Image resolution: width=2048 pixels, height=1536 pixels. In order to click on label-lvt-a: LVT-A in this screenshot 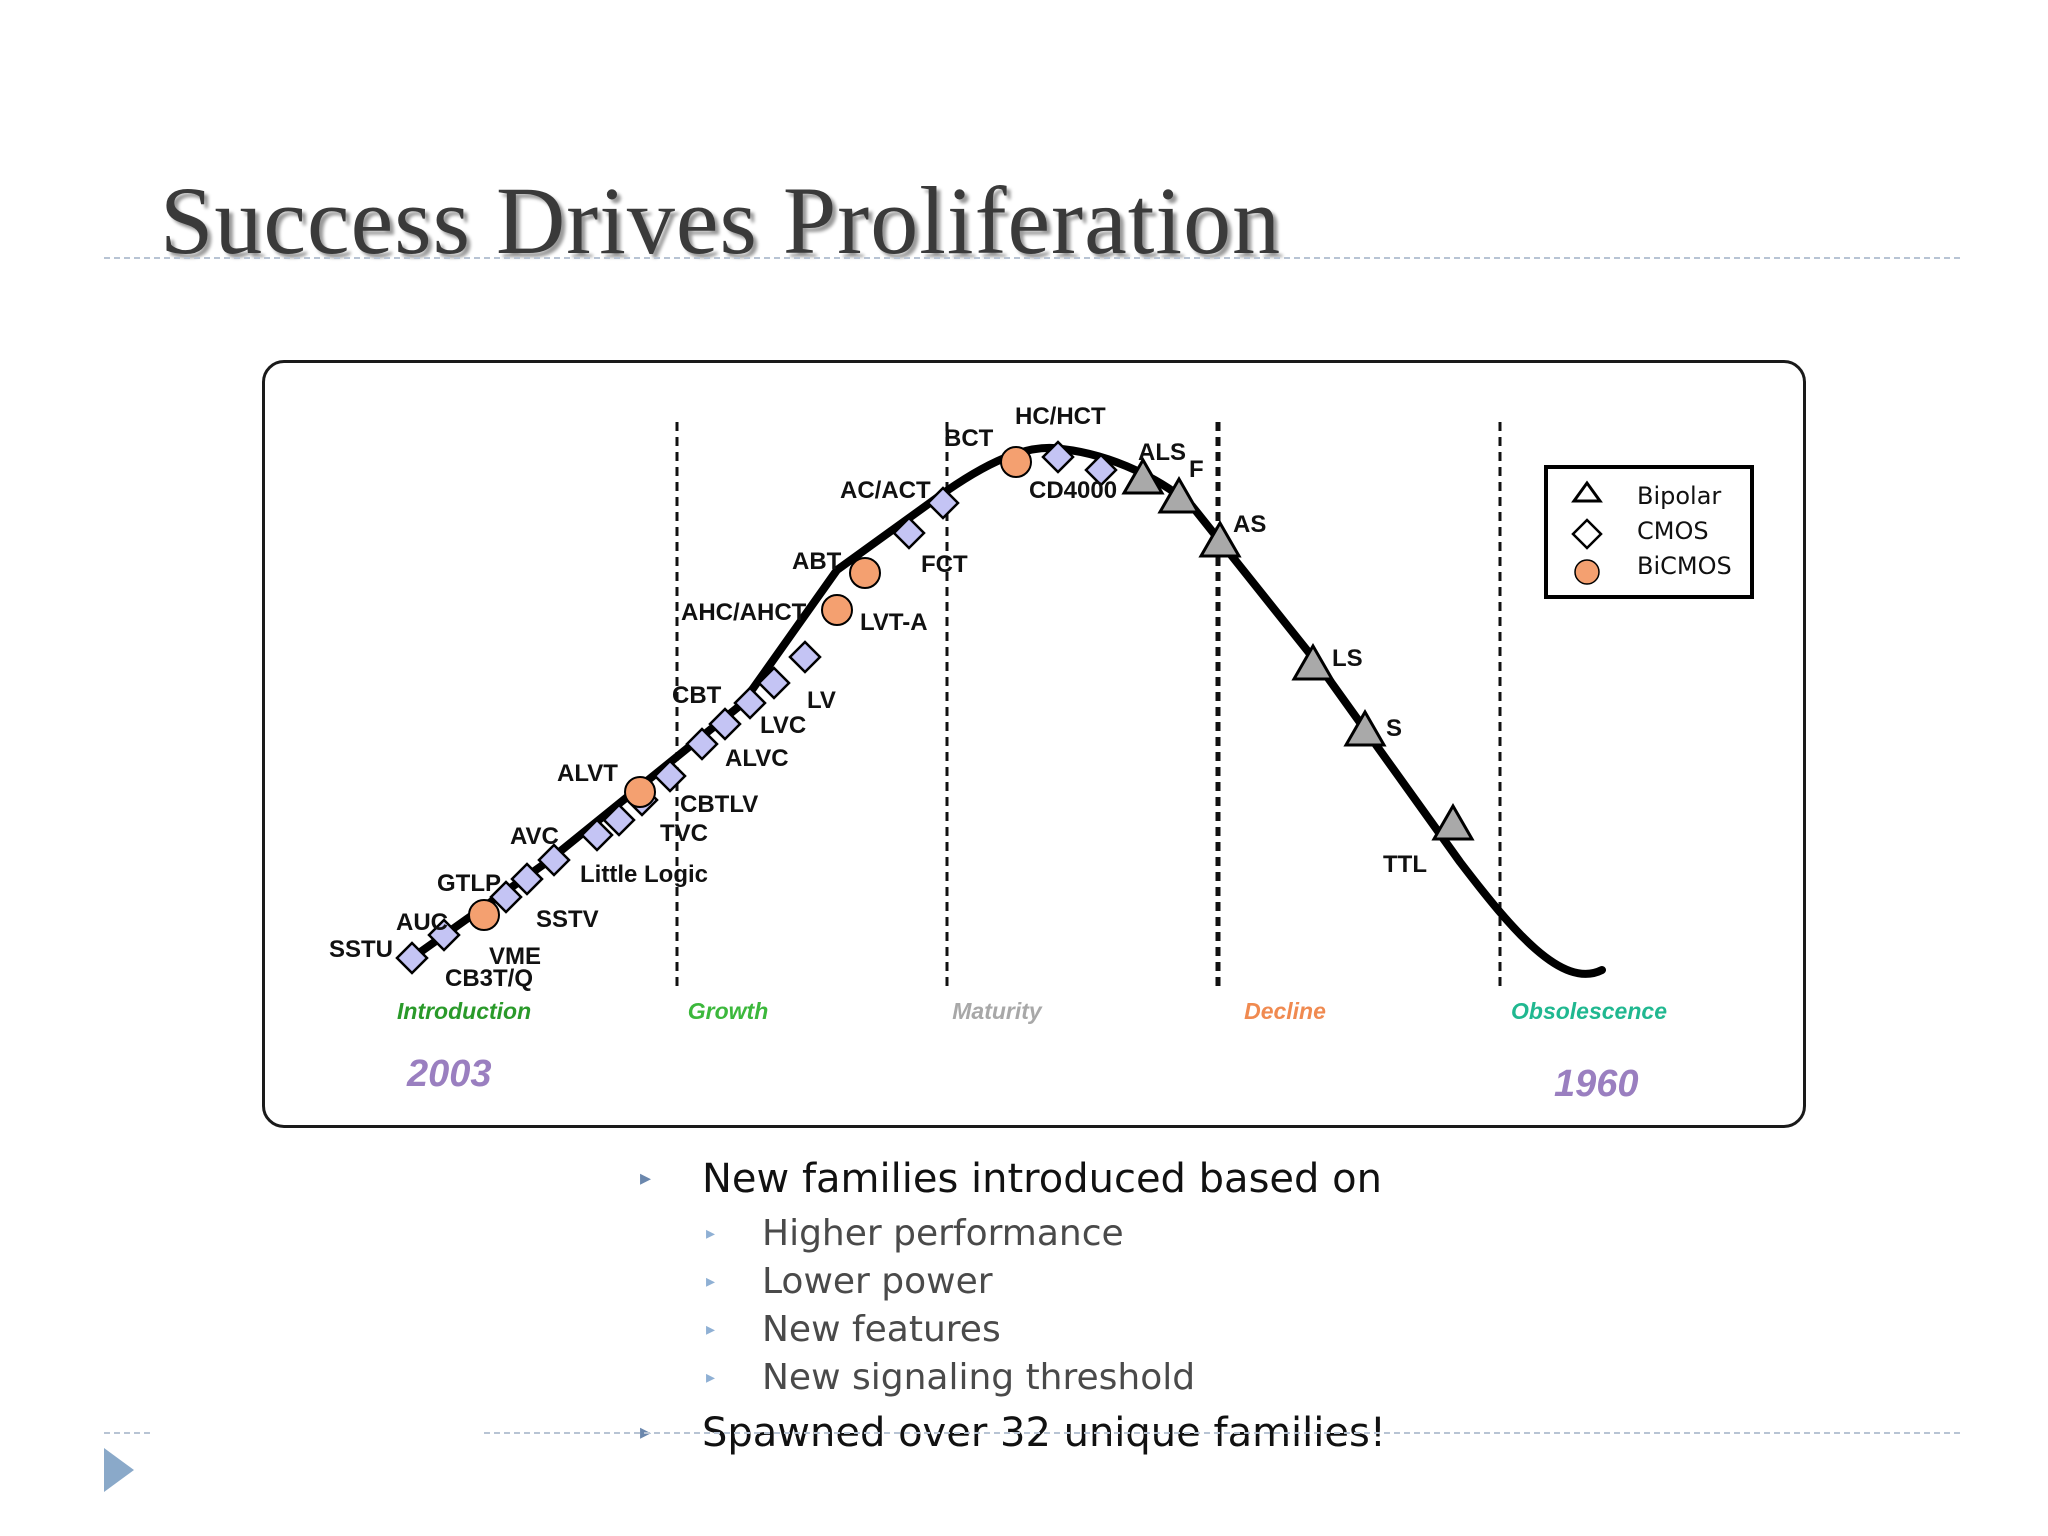, I will do `click(894, 622)`.